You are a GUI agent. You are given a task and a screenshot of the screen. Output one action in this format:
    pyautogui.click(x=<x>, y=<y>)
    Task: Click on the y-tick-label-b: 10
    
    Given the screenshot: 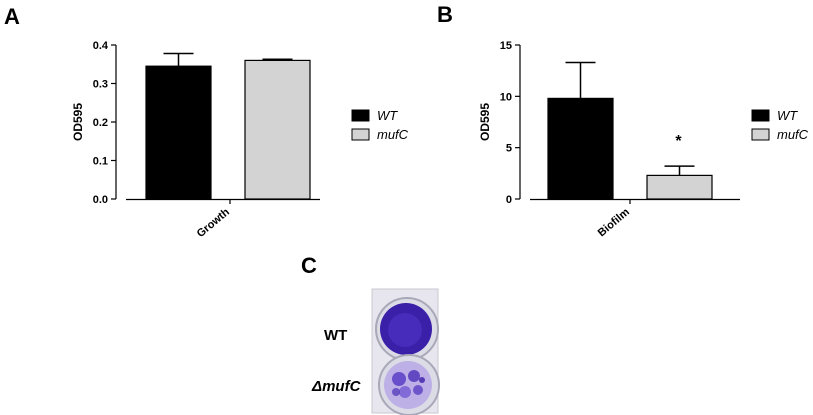 What is the action you would take?
    pyautogui.click(x=506, y=97)
    